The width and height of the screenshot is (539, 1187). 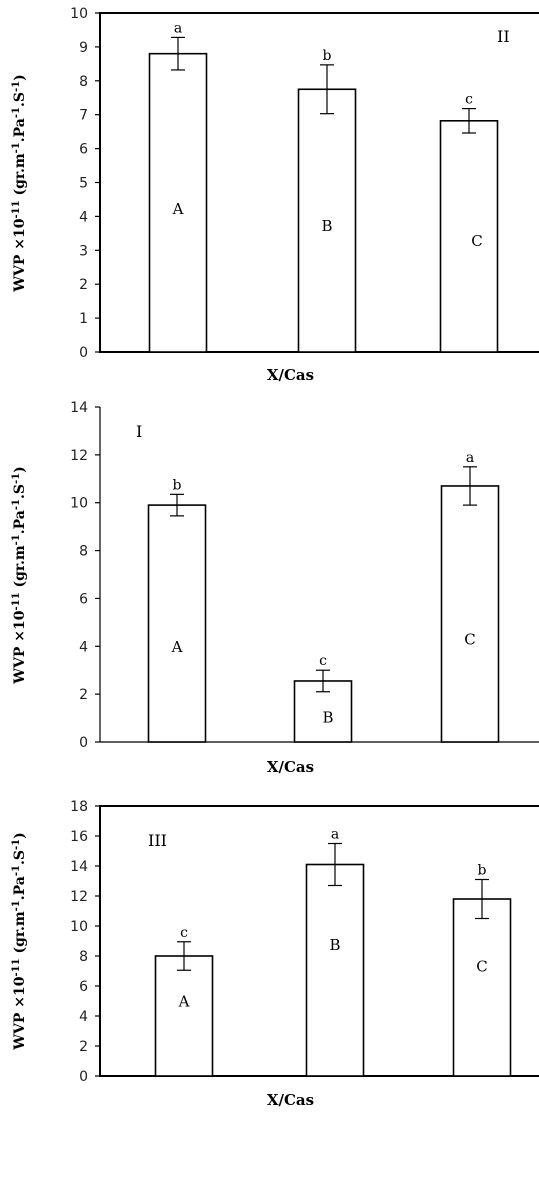 What do you see at coordinates (481, 966) in the screenshot?
I see `panel-3-category-label: C` at bounding box center [481, 966].